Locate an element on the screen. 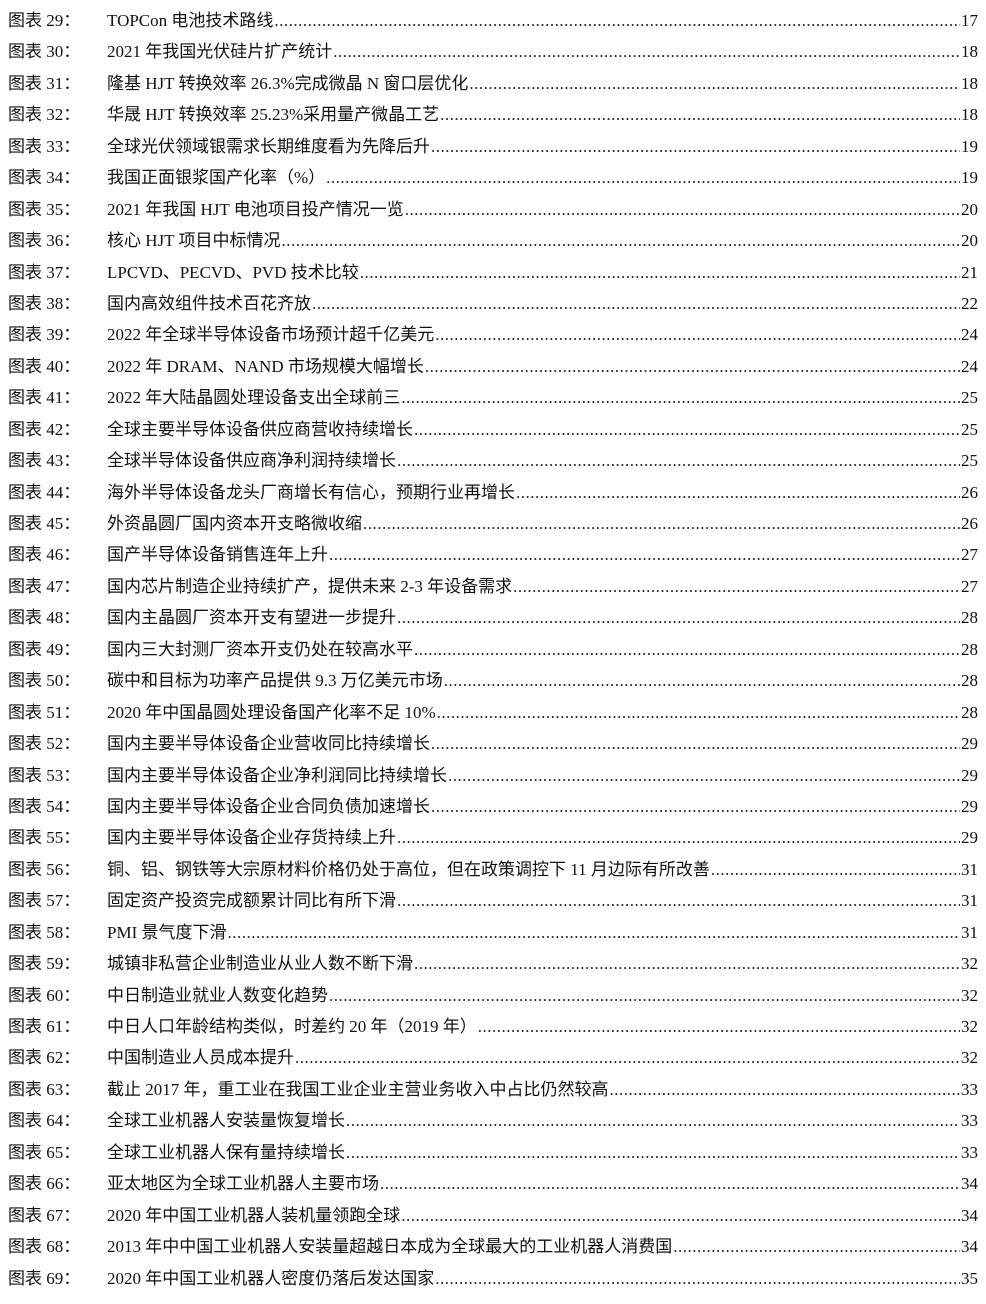 This screenshot has width=986, height=1304. toc-entry: 图表 41： 2022 年大陆晶圆处理设备支出全球前三 25 is located at coordinates (493, 397).